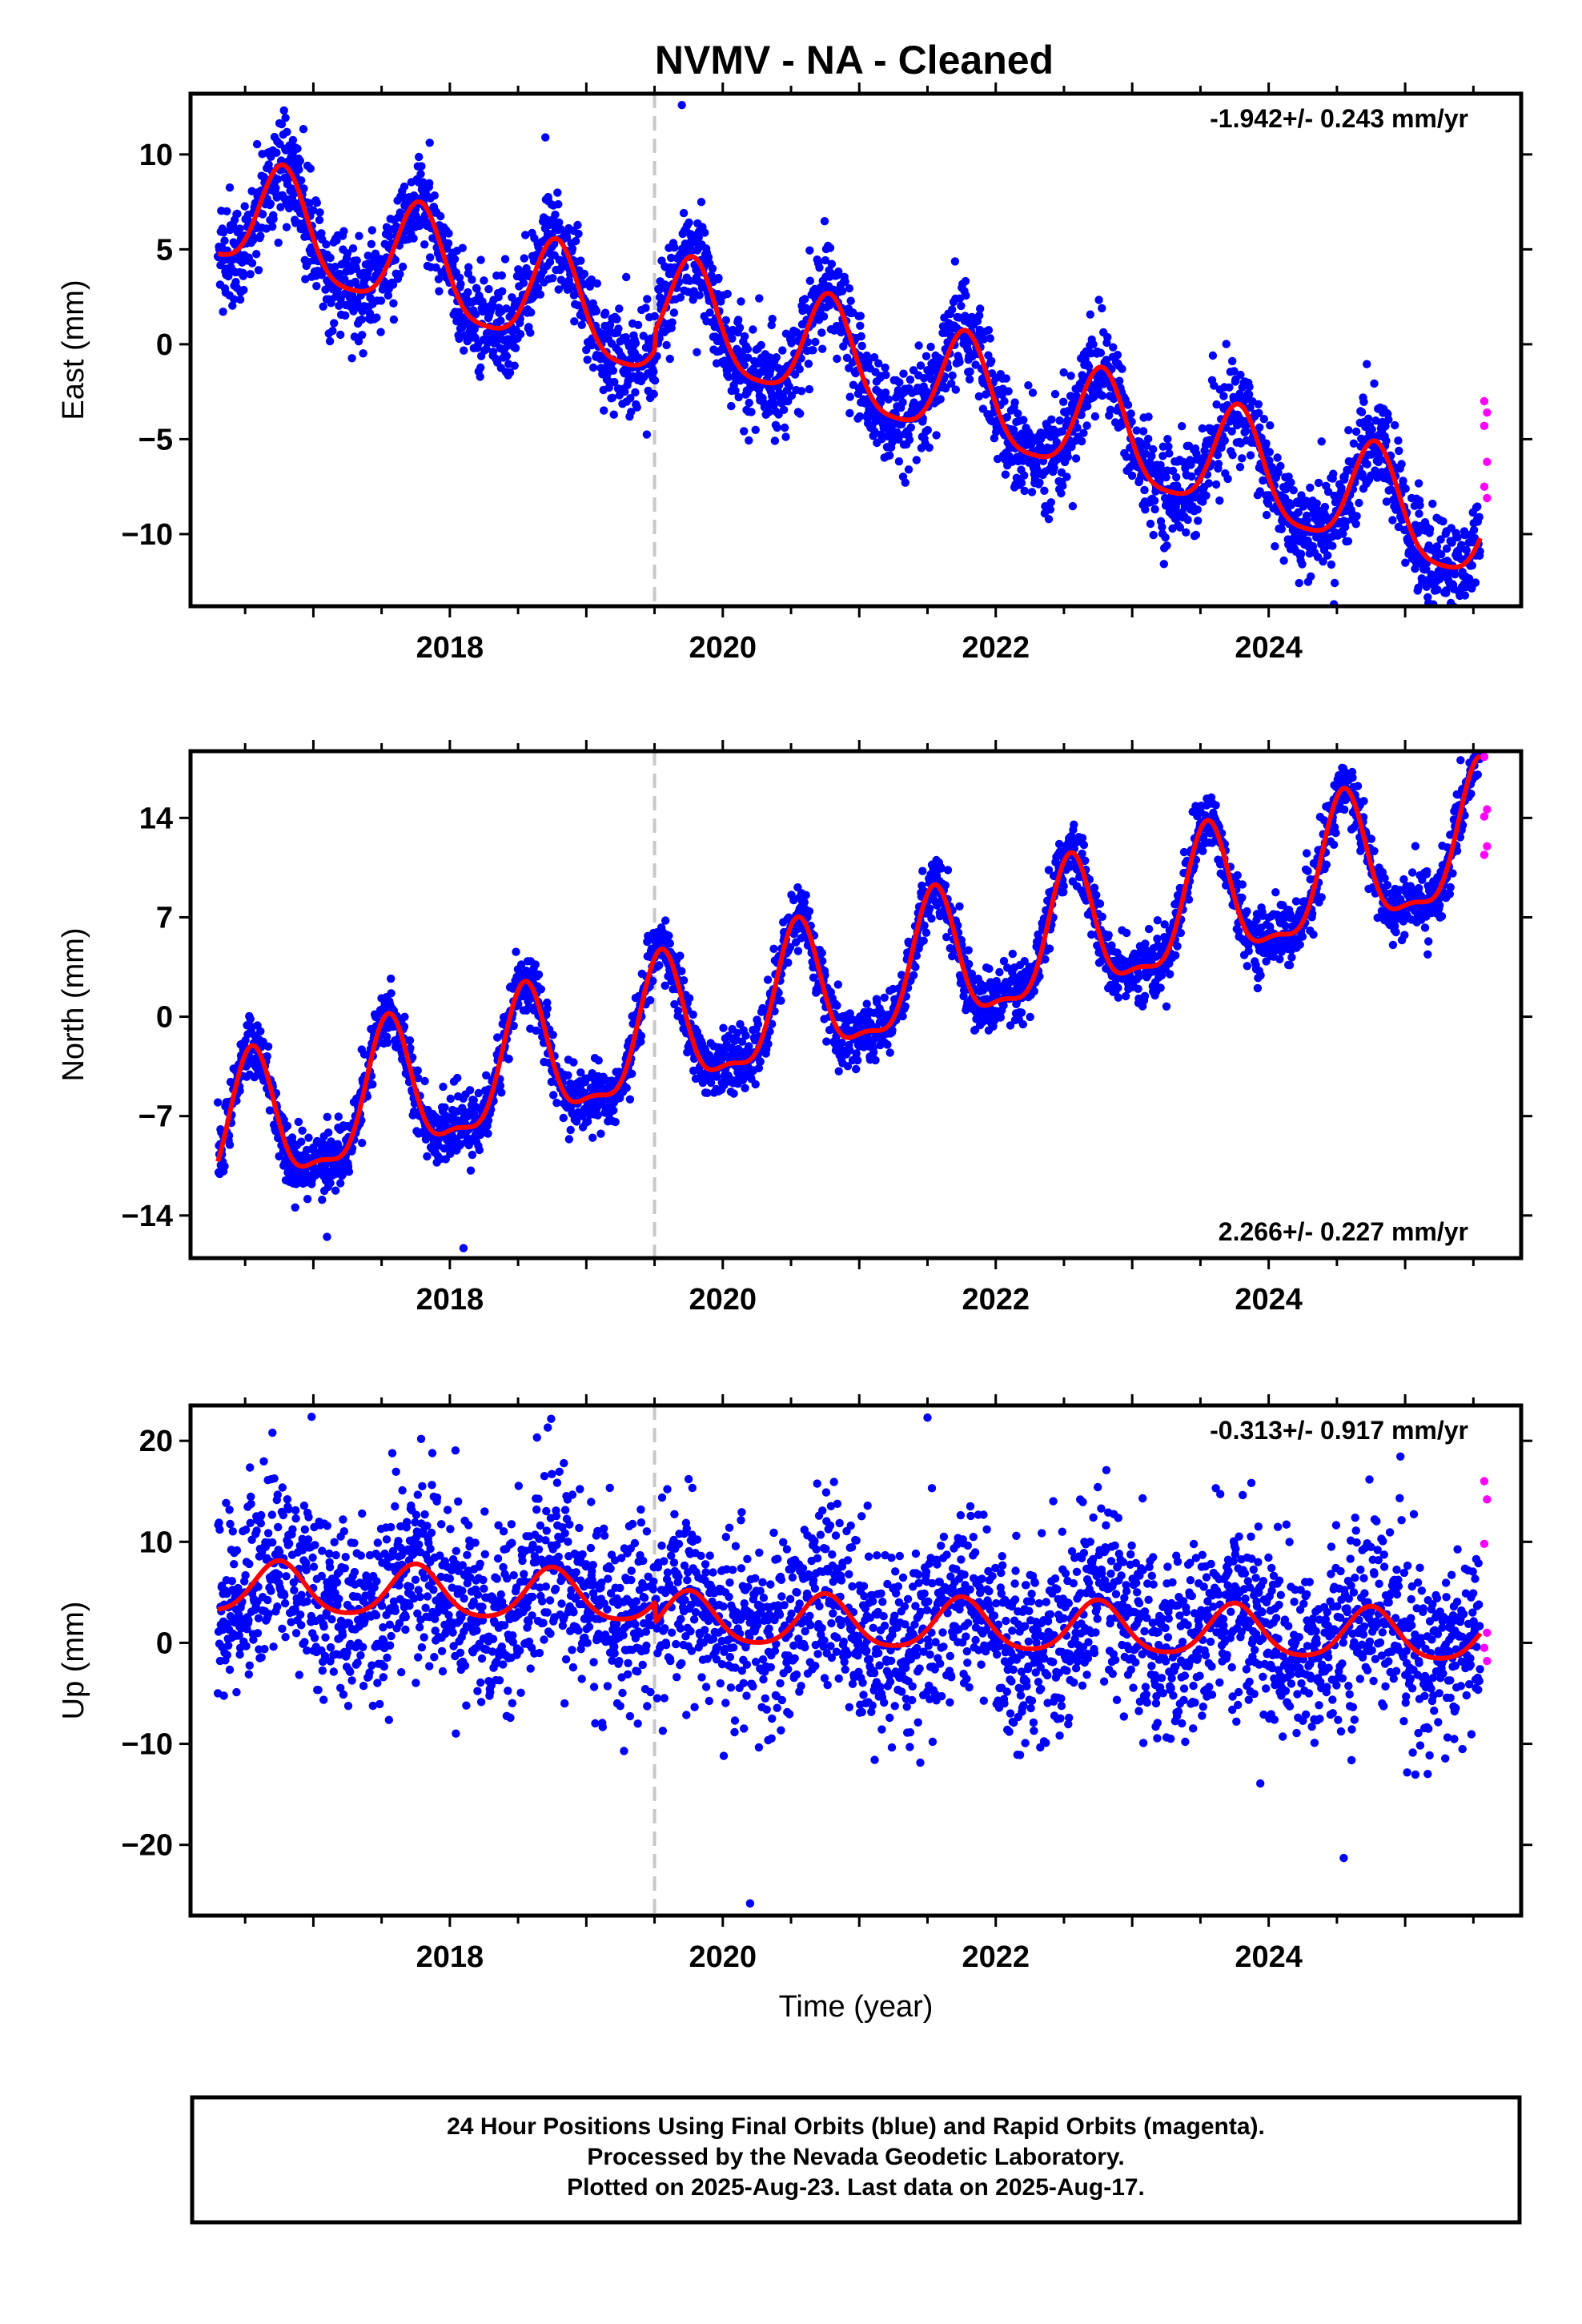 Image resolution: width=1582 pixels, height=2324 pixels. What do you see at coordinates (1339, 118) in the screenshot?
I see `east-rate-label: -1.942+/- 0.243 mm/yr` at bounding box center [1339, 118].